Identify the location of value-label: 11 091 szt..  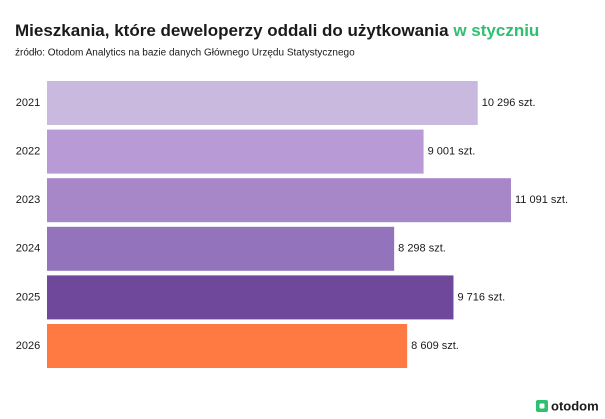
(541, 200).